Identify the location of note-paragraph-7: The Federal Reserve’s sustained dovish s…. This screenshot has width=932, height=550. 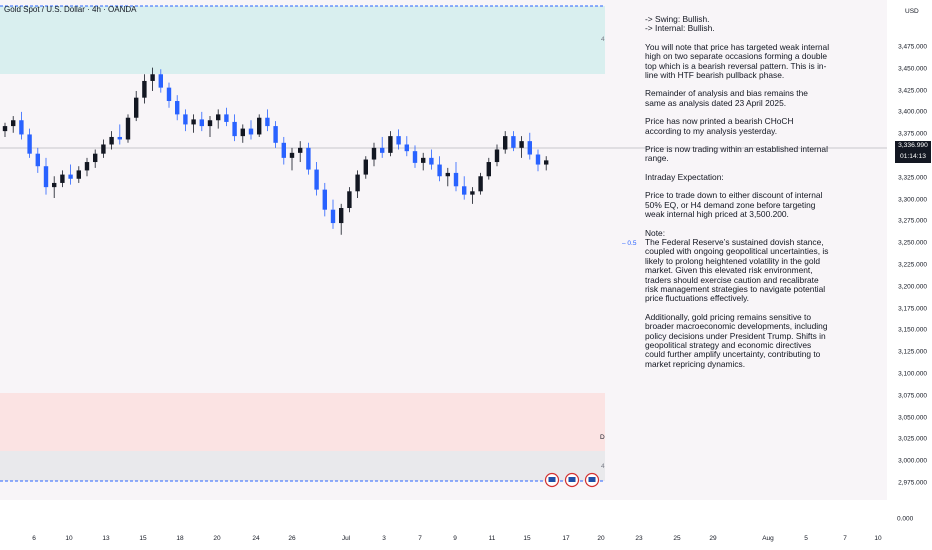
(737, 270).